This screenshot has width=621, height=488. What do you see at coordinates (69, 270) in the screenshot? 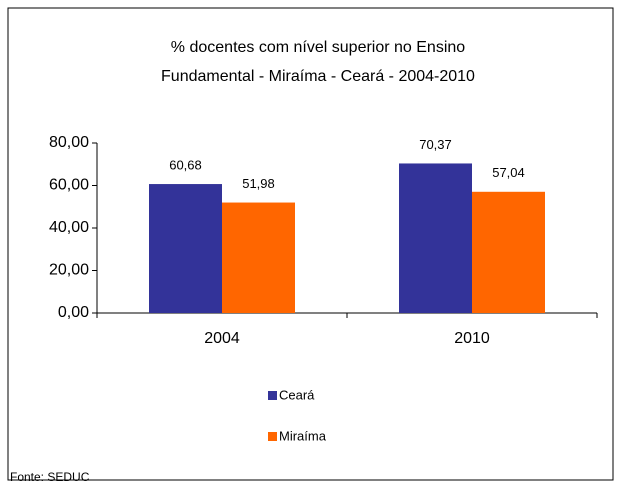
I see `y-tick-label: 20,00` at bounding box center [69, 270].